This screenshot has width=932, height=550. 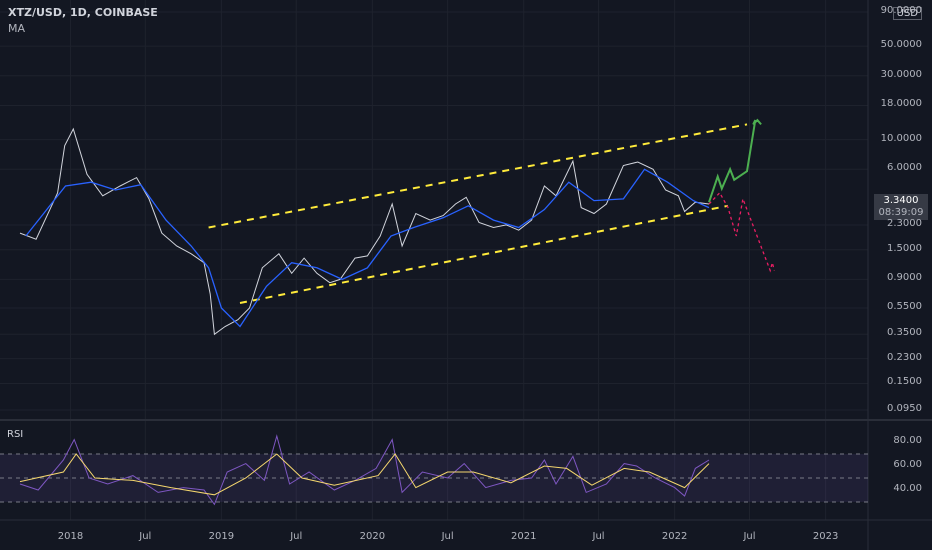 I want to click on last-price-value: 3.3400, so click(x=901, y=200).